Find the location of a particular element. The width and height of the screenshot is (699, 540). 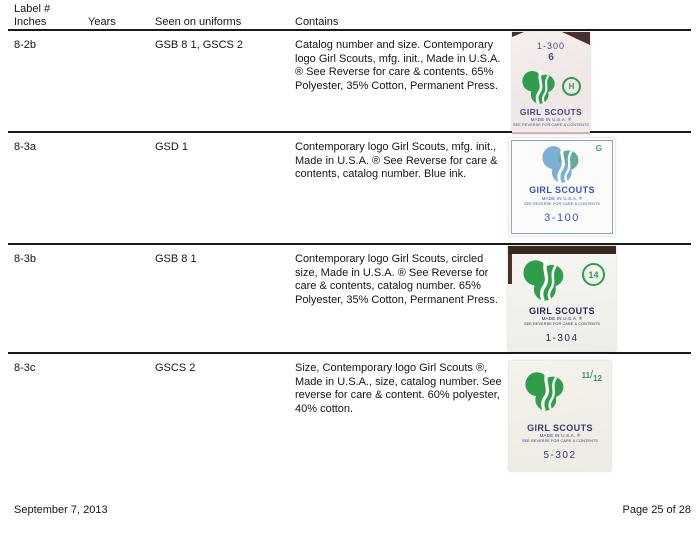

label-catalog-number: 1-300 is located at coordinates (551, 46).